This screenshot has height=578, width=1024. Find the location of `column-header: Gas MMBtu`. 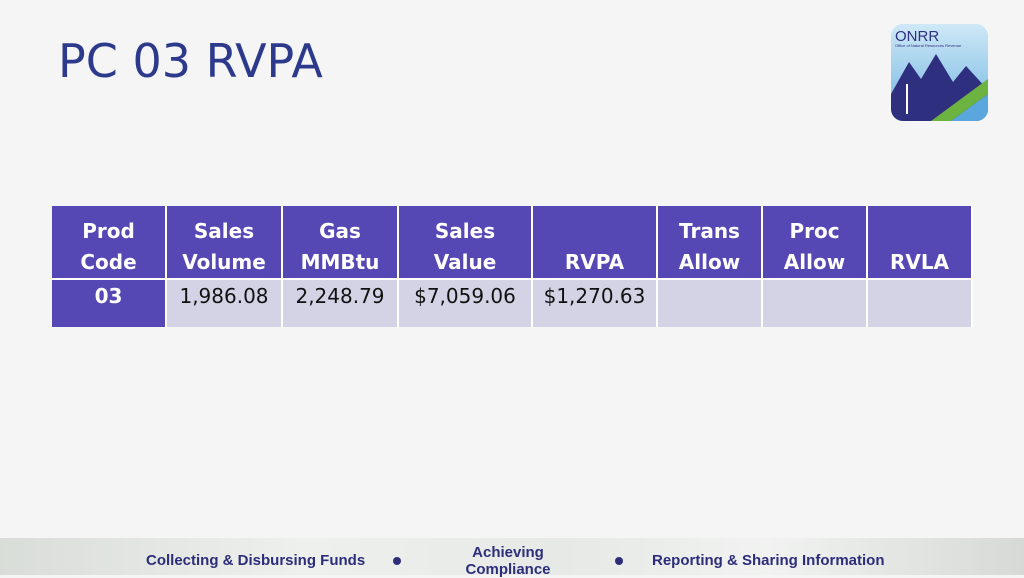

column-header: Gas MMBtu is located at coordinates (340, 242).